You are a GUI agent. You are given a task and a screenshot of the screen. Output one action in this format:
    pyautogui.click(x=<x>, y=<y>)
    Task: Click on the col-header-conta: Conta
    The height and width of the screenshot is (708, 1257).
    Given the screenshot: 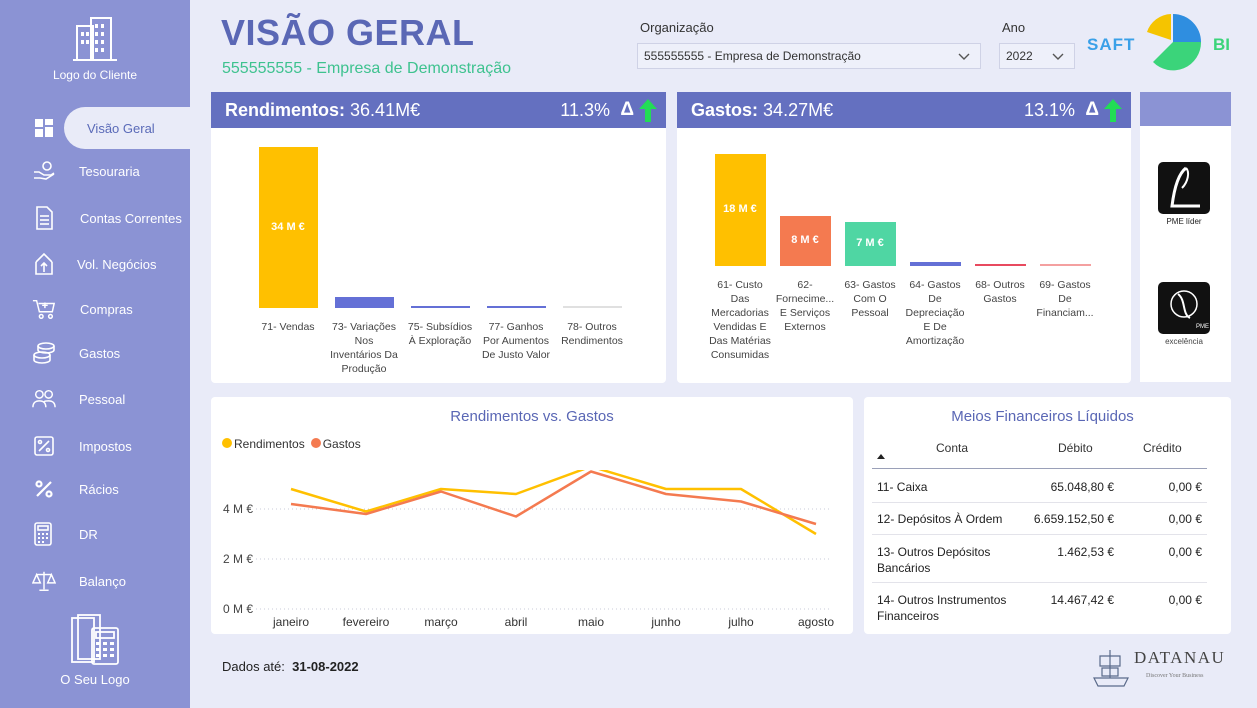 What is the action you would take?
    pyautogui.click(x=952, y=448)
    